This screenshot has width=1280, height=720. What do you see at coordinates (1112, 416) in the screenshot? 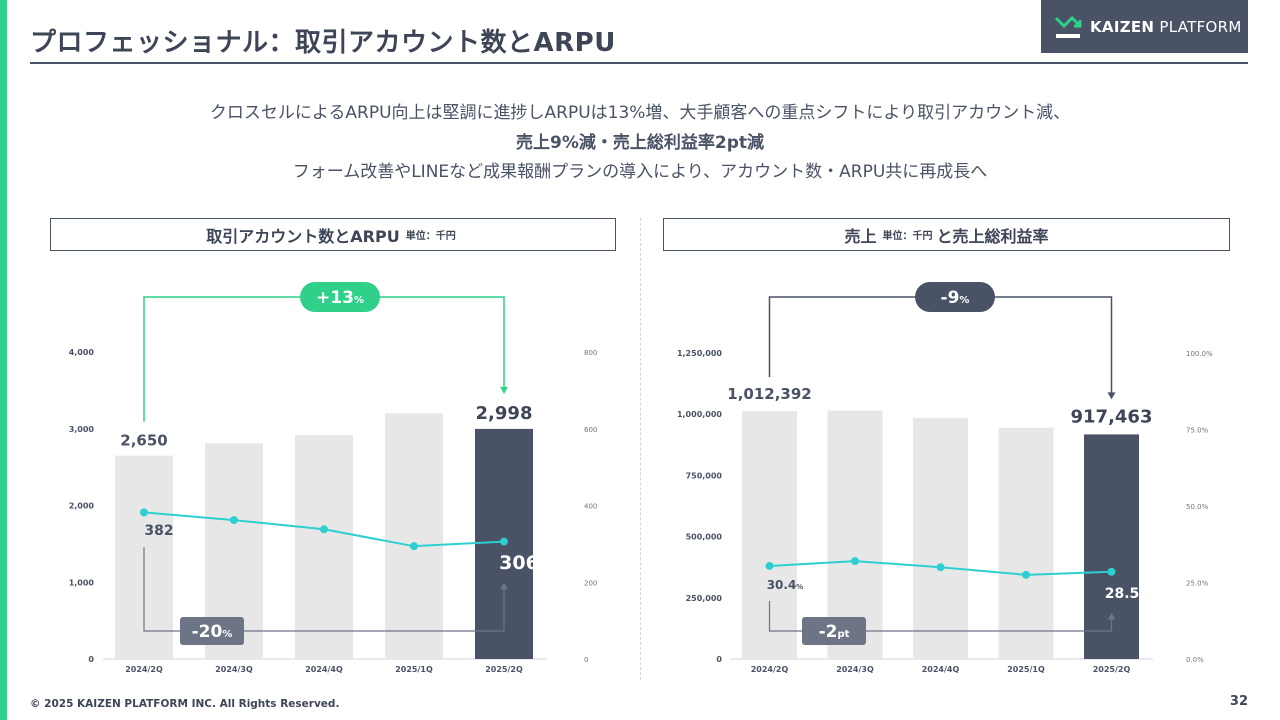
I see `chart2-last-bar-label: 917,463` at bounding box center [1112, 416].